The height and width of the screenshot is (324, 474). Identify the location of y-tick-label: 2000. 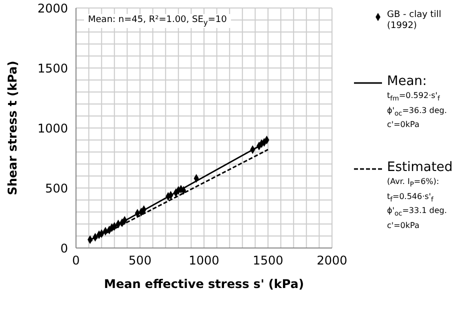
(52, 8).